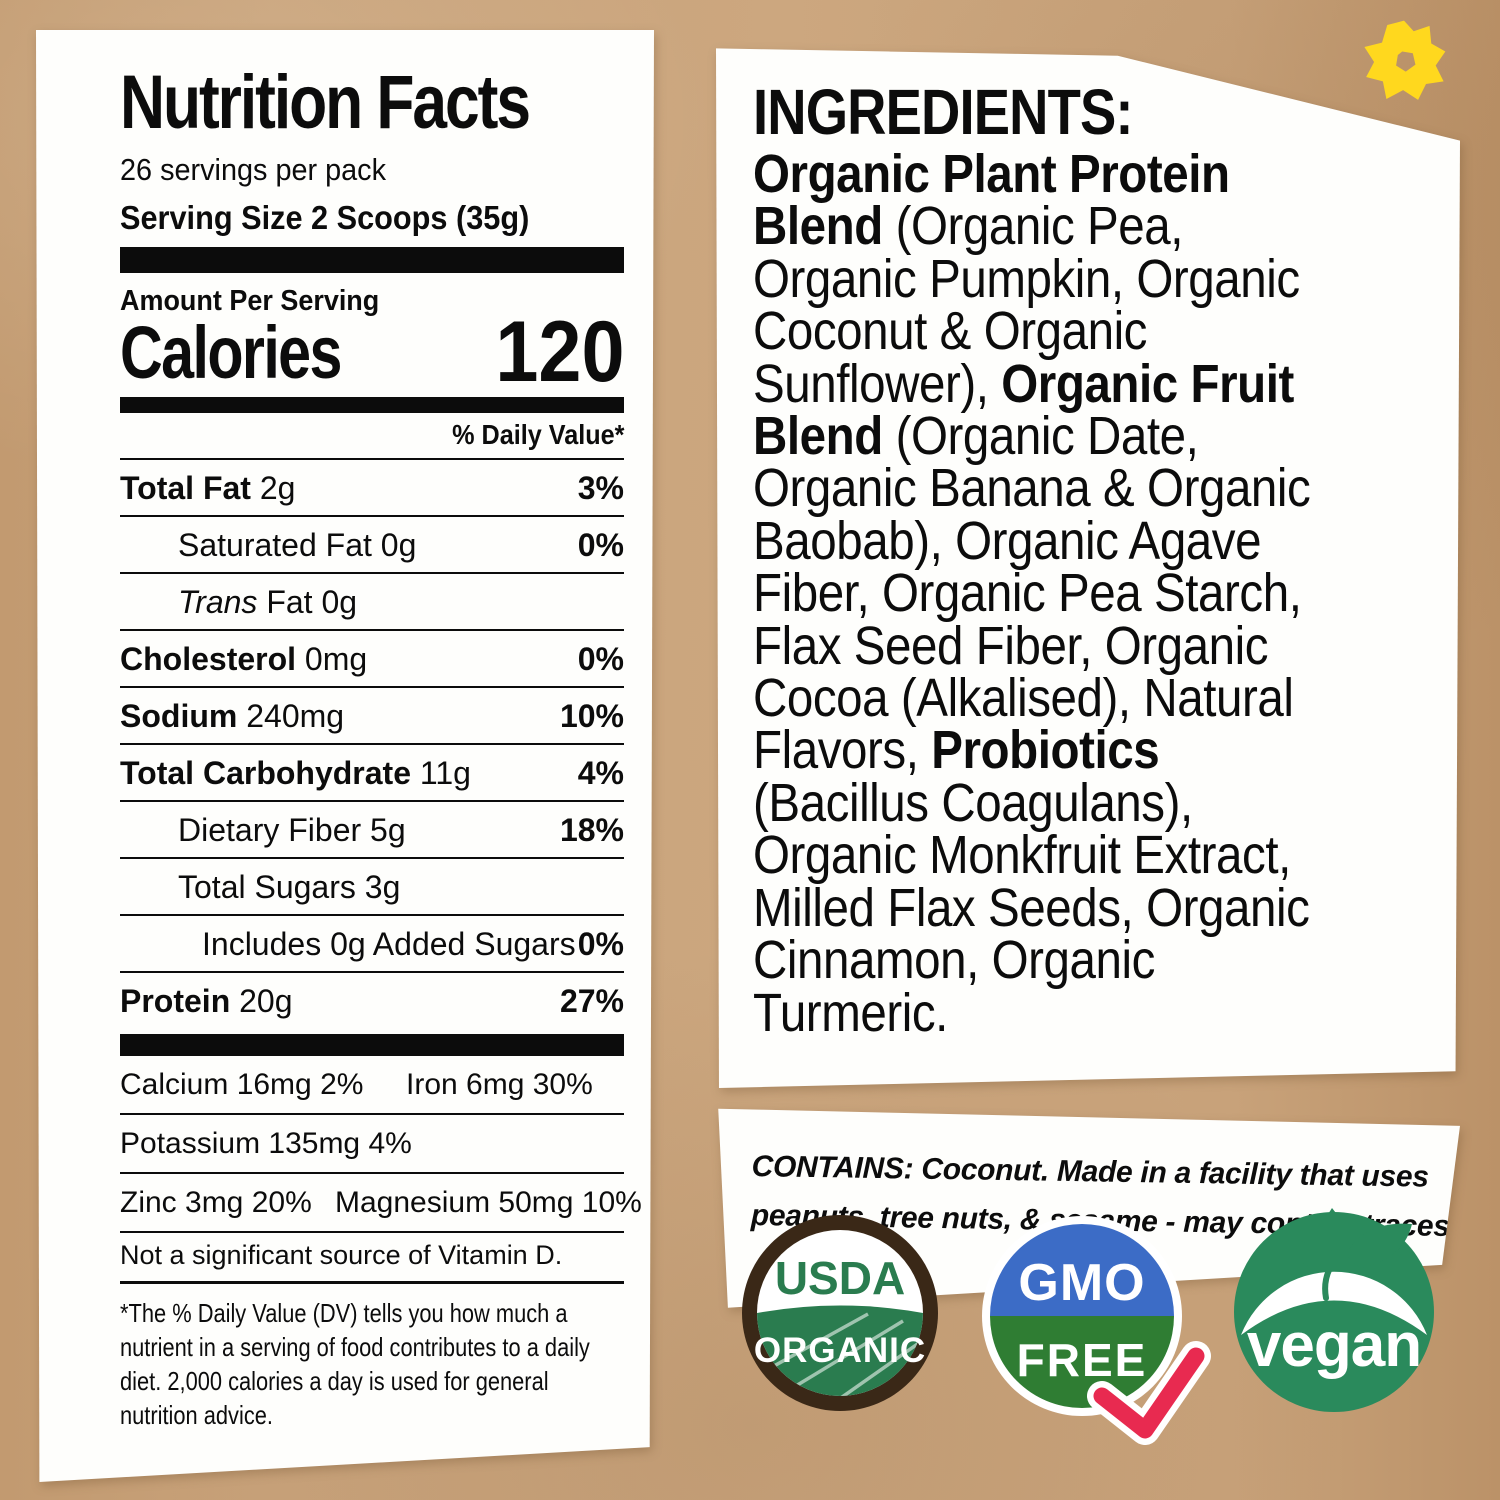  I want to click on nutrient-row: Total Carbohydrate 11g 4%, so click(372, 773).